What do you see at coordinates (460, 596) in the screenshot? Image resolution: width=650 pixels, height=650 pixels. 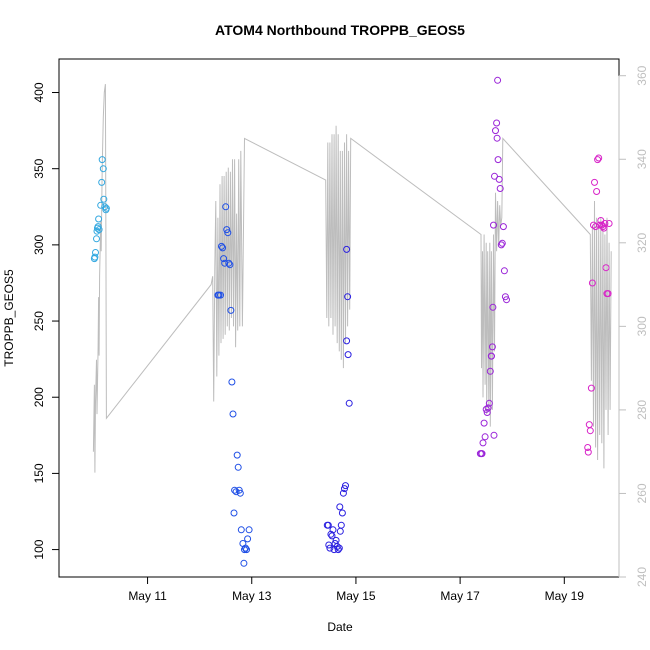 I see `x-tick-label: May 17` at bounding box center [460, 596].